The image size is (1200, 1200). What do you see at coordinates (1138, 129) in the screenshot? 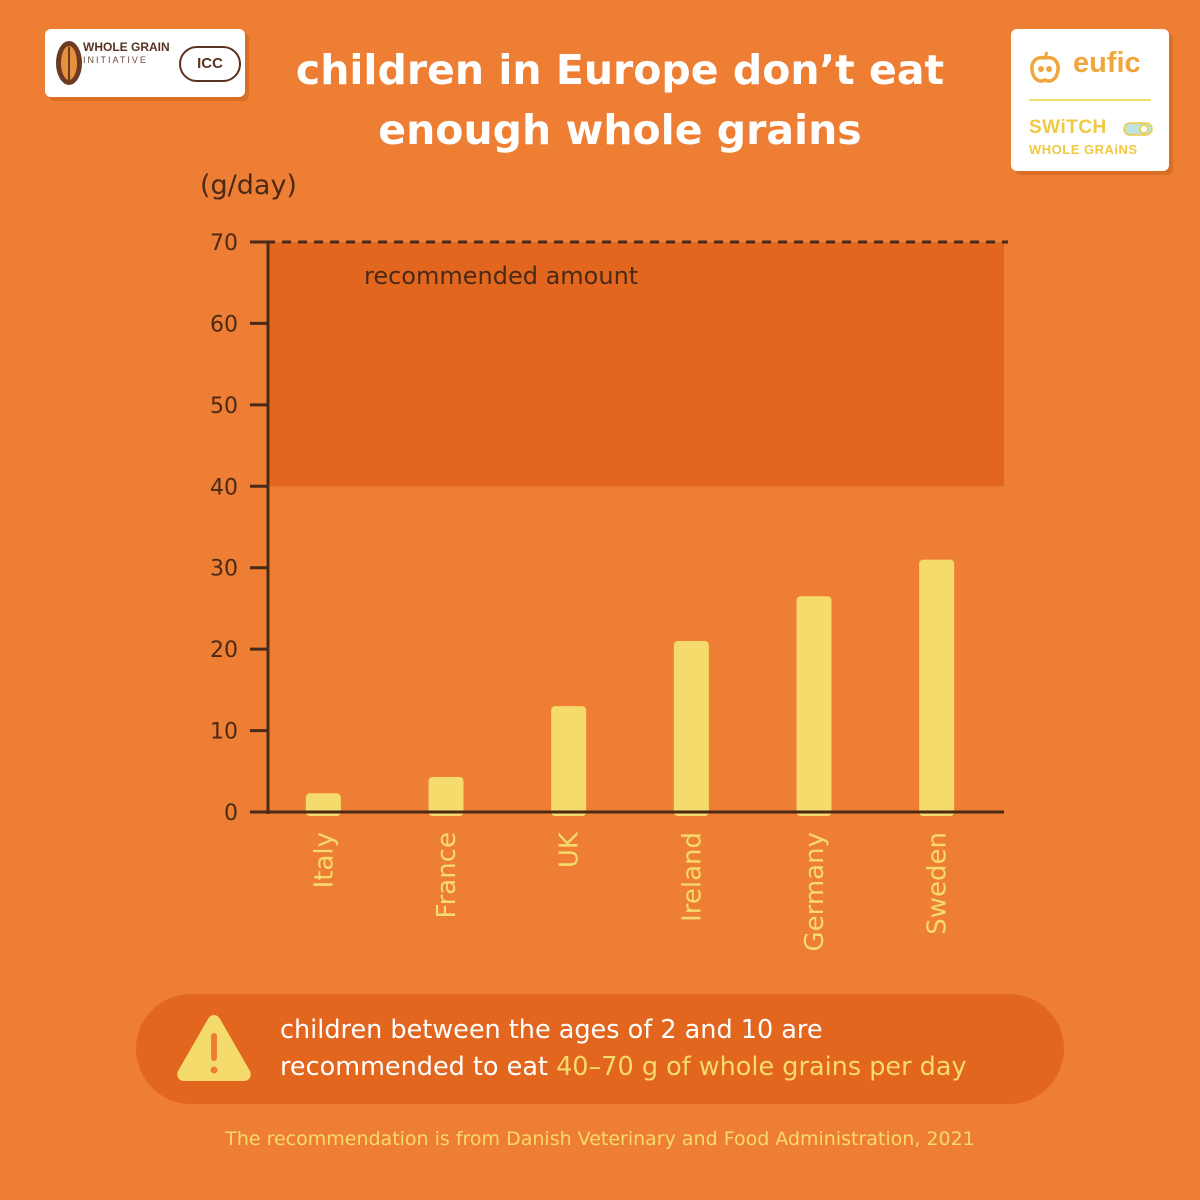
I see `toggle-switch-icon` at bounding box center [1138, 129].